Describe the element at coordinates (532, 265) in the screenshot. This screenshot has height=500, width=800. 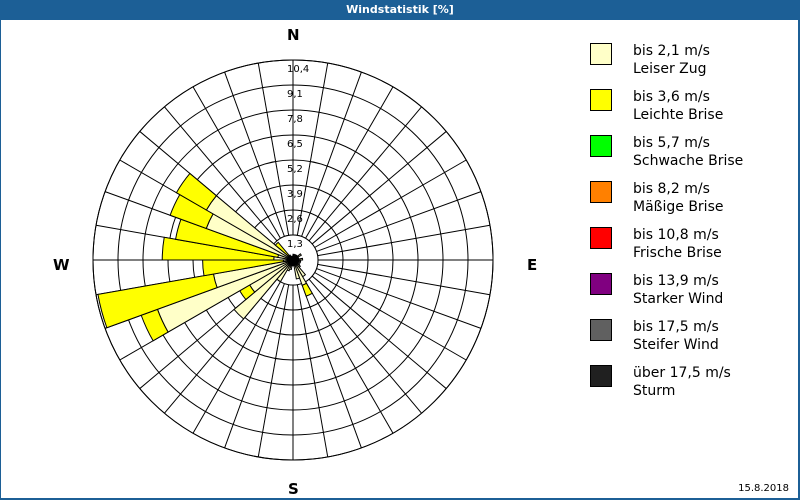
I see `compass-east: E` at that location.